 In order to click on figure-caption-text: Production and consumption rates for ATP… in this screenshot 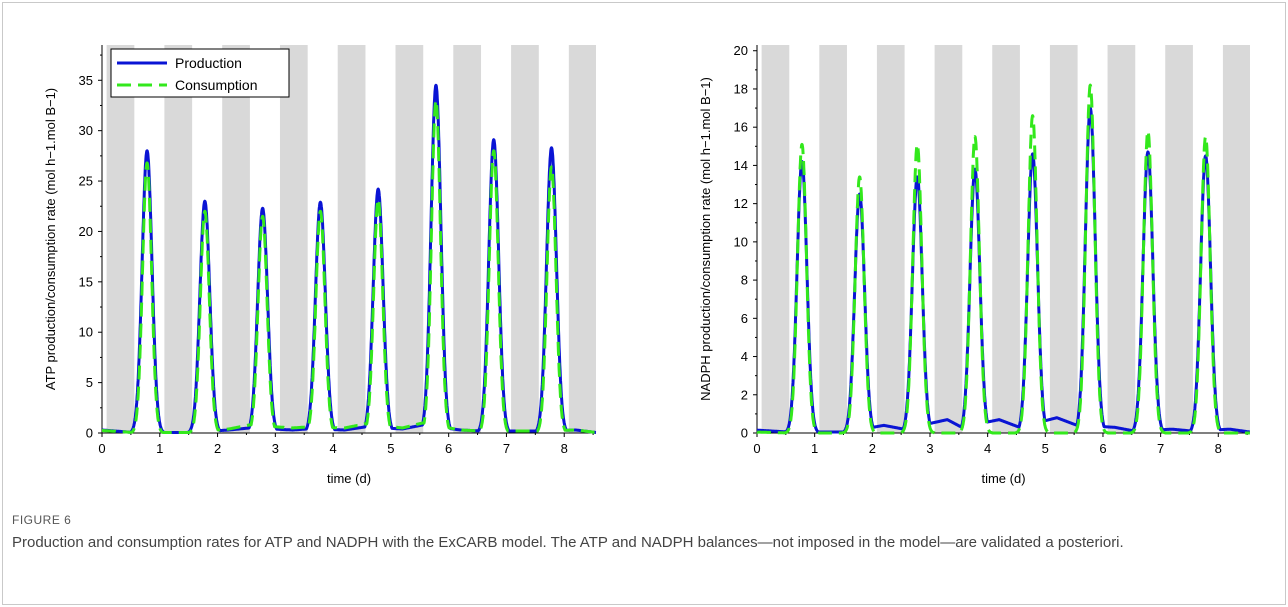, I will do `click(568, 542)`.